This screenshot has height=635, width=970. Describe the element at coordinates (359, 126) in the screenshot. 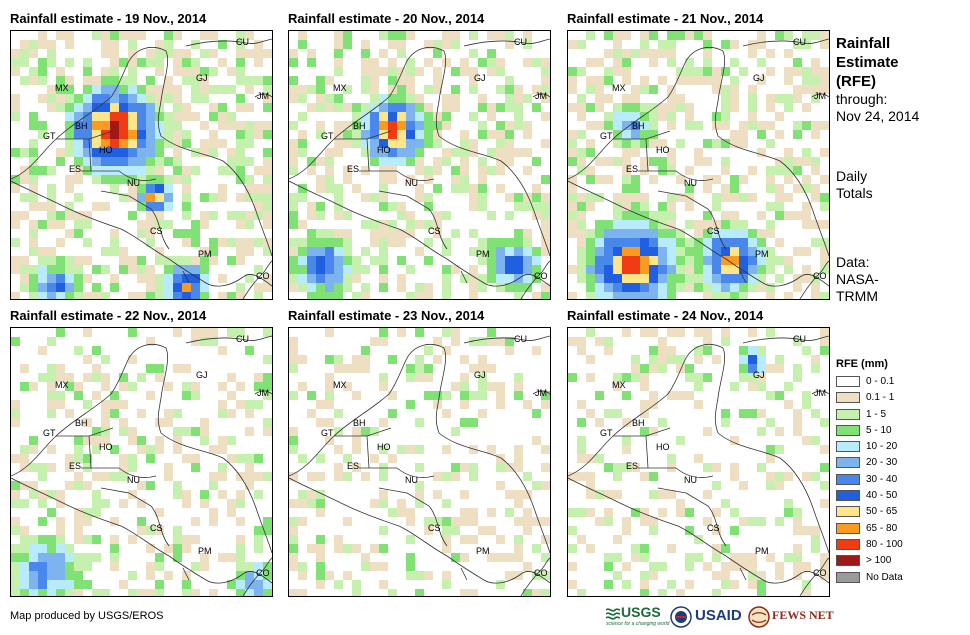

I see `country-label-bh: BH` at that location.